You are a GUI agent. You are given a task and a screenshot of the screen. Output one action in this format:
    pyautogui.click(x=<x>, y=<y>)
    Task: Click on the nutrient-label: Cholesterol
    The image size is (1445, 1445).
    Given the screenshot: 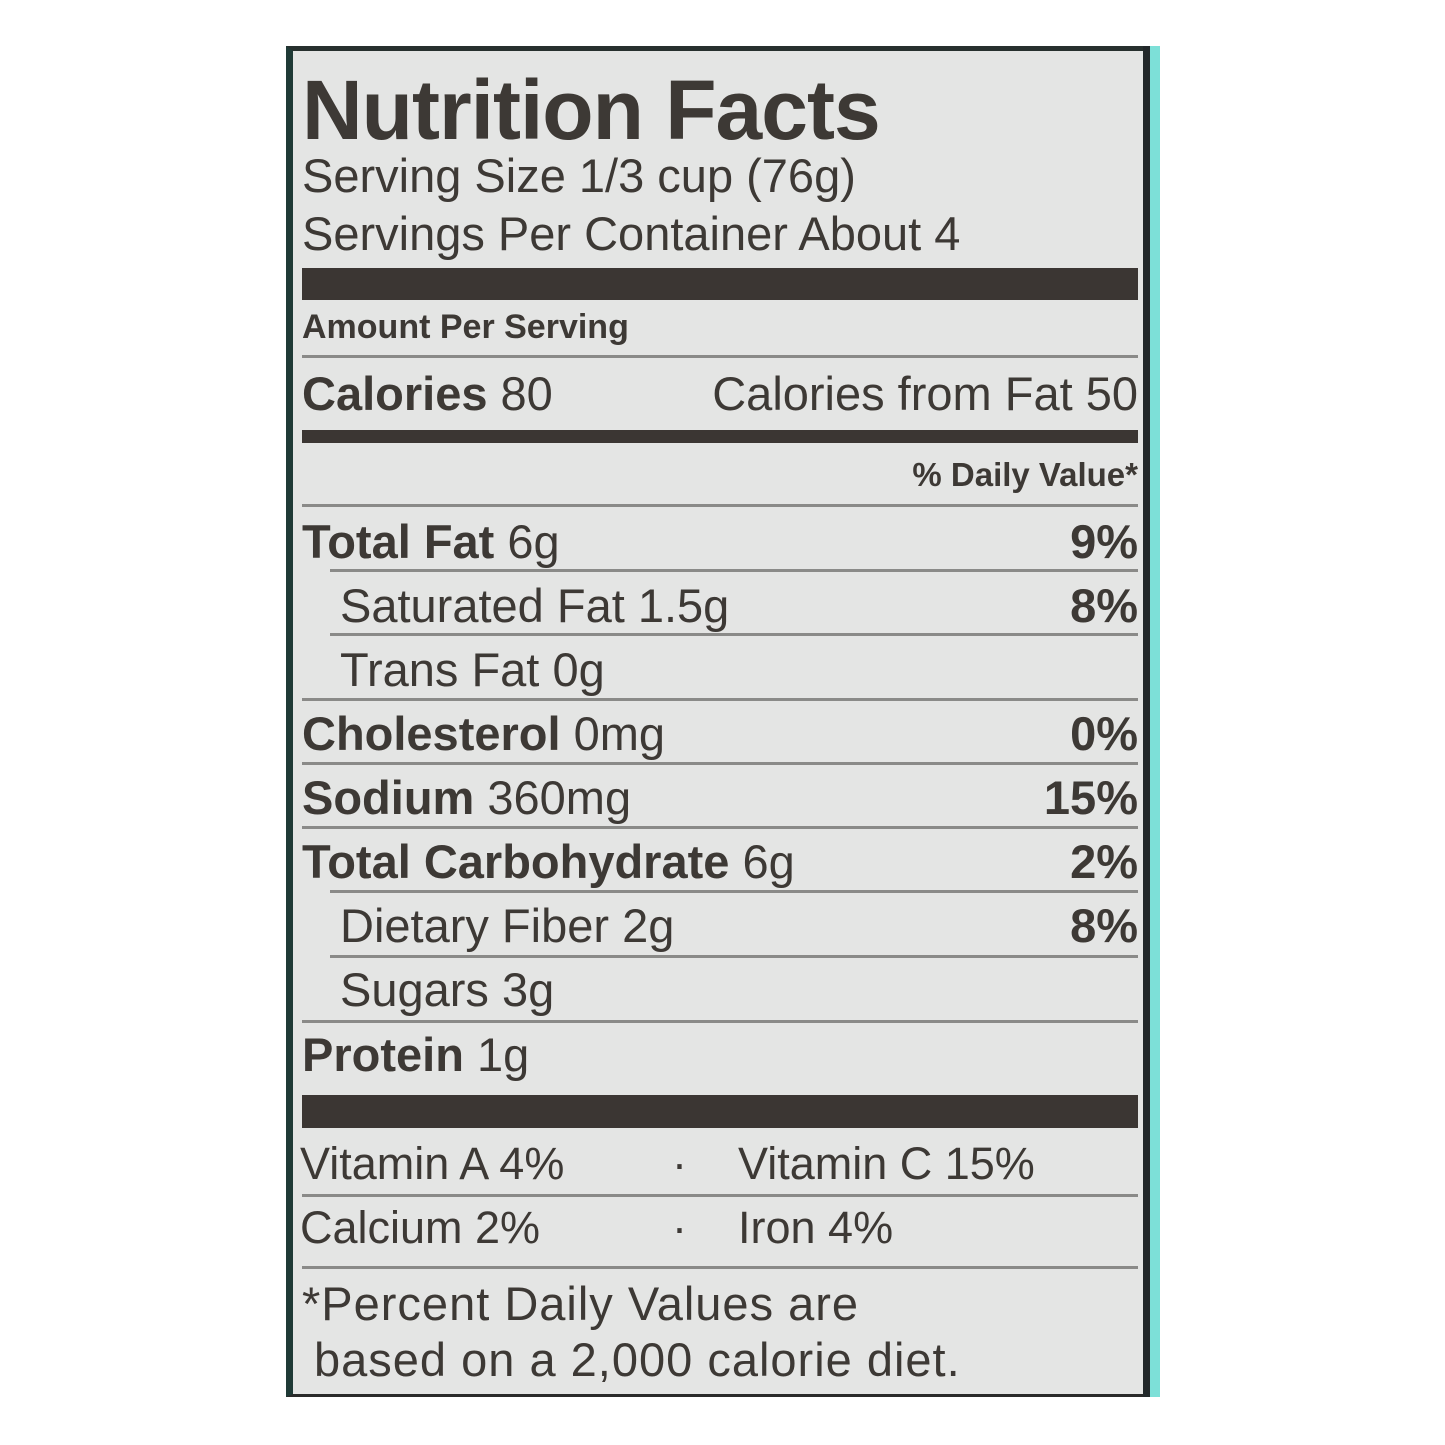 What is the action you would take?
    pyautogui.click(x=431, y=733)
    